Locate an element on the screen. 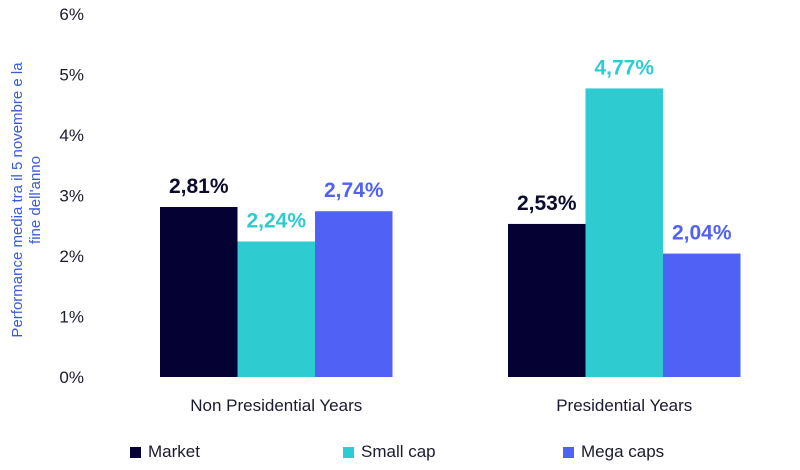 The image size is (800, 470). legend-label: Mega caps is located at coordinates (623, 451).